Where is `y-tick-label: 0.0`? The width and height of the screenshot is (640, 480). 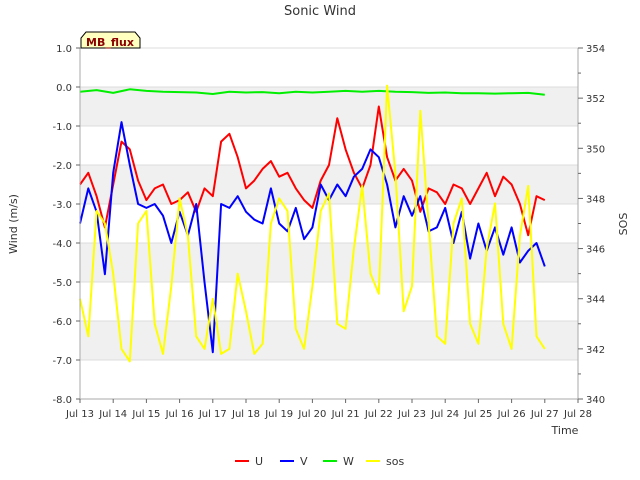 y-tick-label: 0.0 is located at coordinates (64, 88).